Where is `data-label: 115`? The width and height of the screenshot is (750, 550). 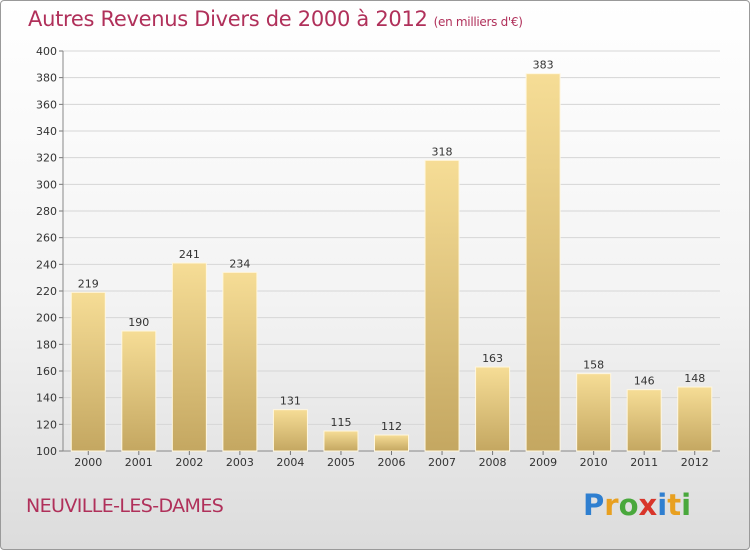 data-label: 115 is located at coordinates (340, 422).